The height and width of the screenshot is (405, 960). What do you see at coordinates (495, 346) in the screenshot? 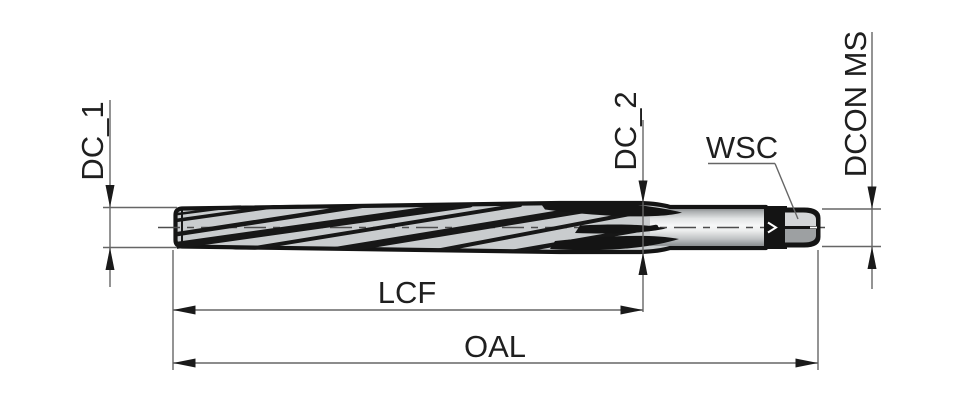
I see `label-oal: OAL` at bounding box center [495, 346].